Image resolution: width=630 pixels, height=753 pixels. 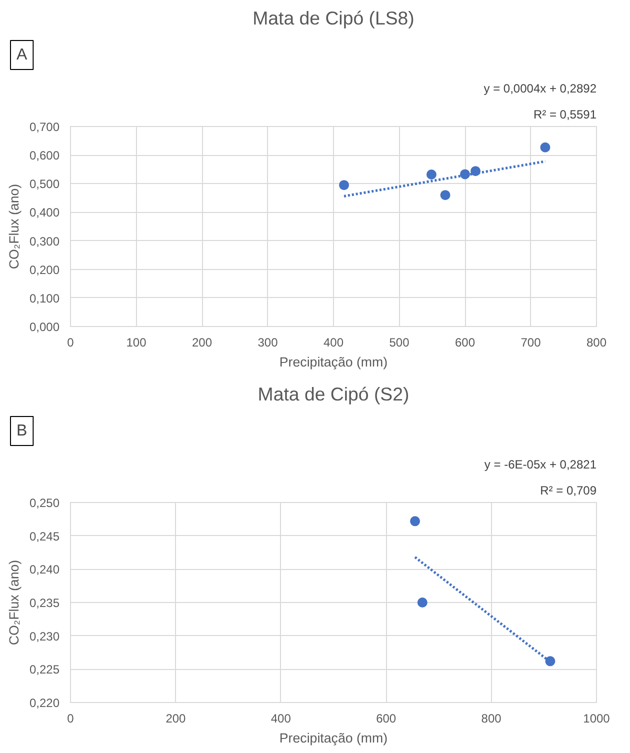 What do you see at coordinates (333, 18) in the screenshot?
I see `chart-title: Mata de Cipó (LS8)` at bounding box center [333, 18].